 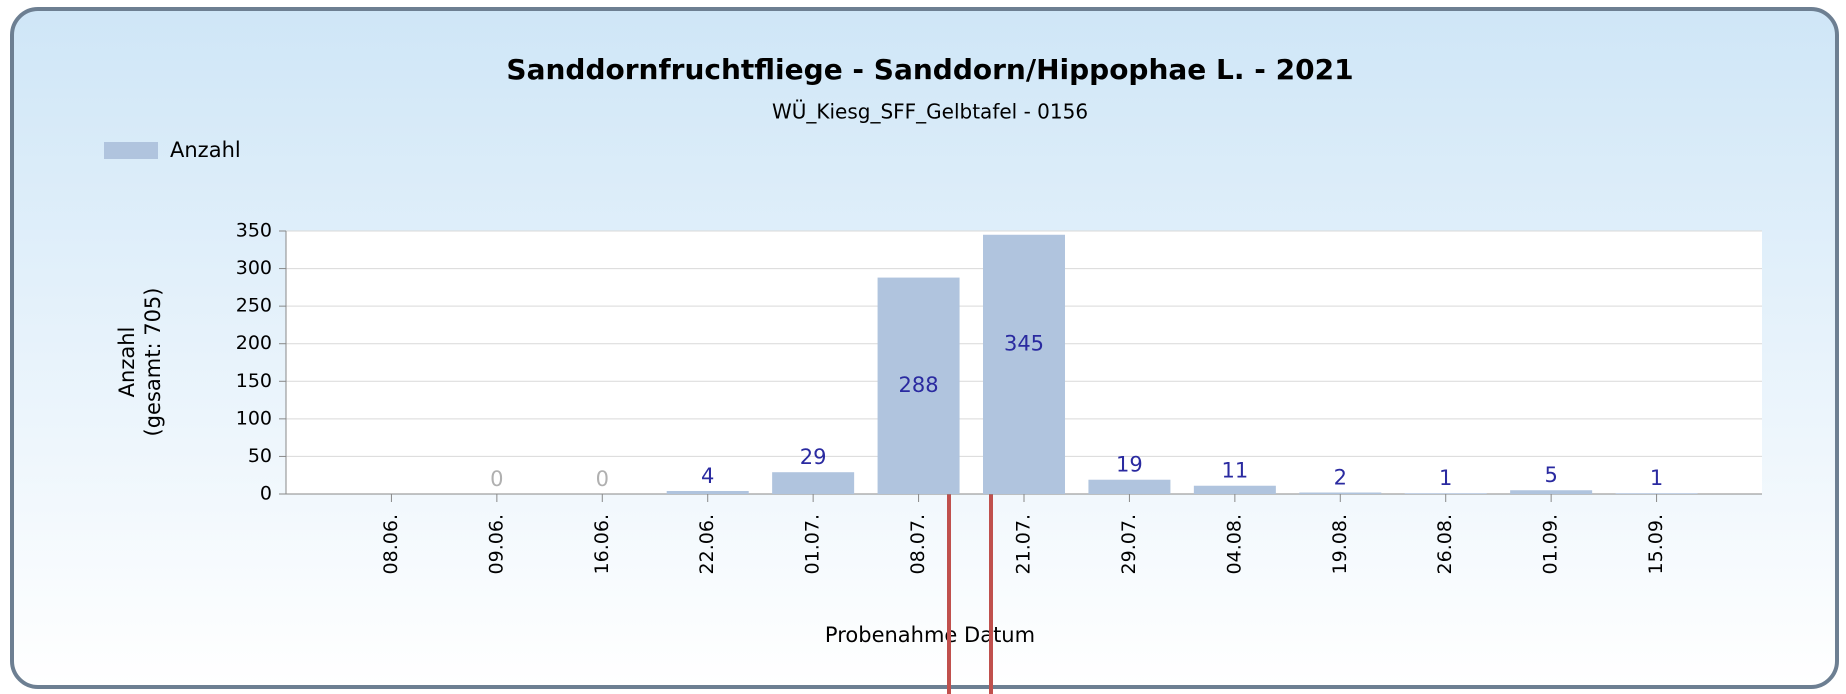 I want to click on y-tick-label: 100, so click(x=254, y=418).